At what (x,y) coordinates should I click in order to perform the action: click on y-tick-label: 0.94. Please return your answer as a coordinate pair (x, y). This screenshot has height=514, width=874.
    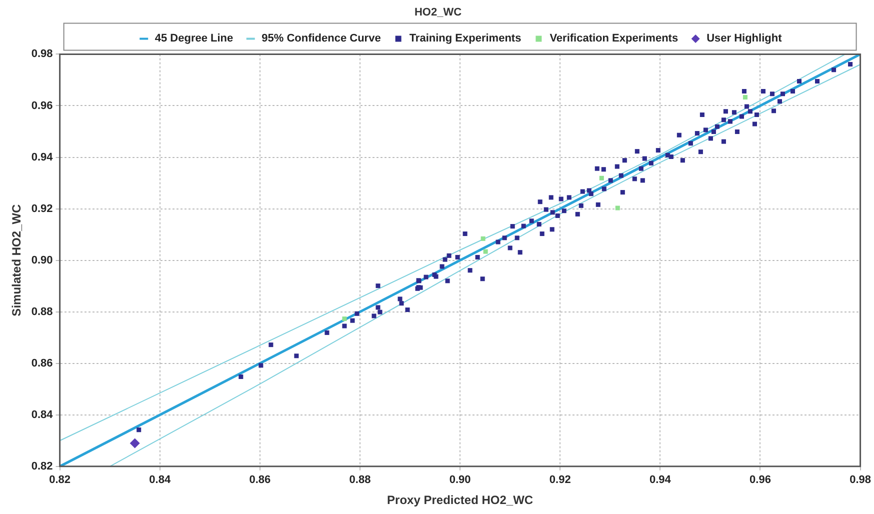
    Looking at the image, I should click on (42, 157).